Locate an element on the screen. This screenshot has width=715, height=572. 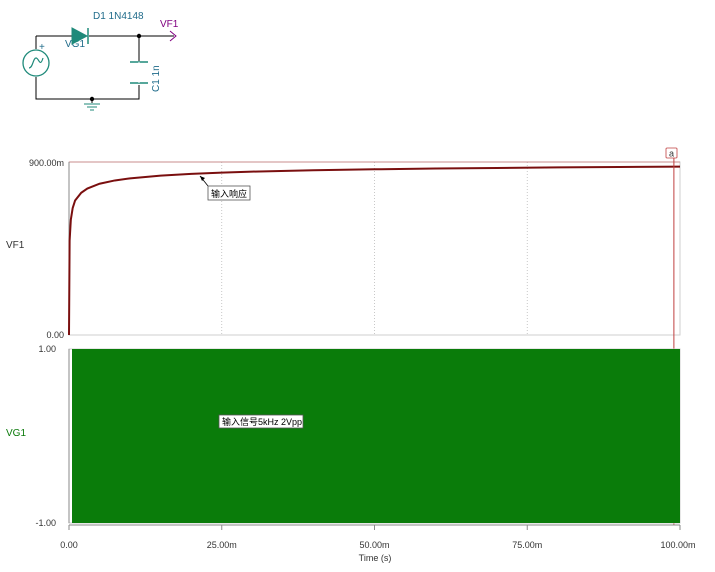
vf1-ytick-label-top: 900.00m is located at coordinates (46, 163).